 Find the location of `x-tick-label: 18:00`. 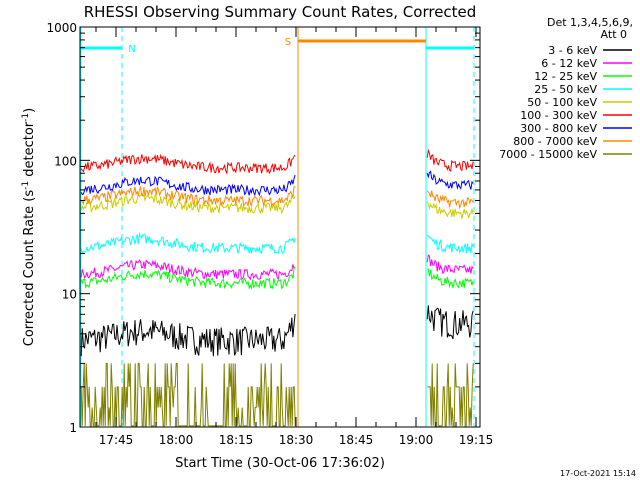

x-tick-label: 18:00 is located at coordinates (176, 440).